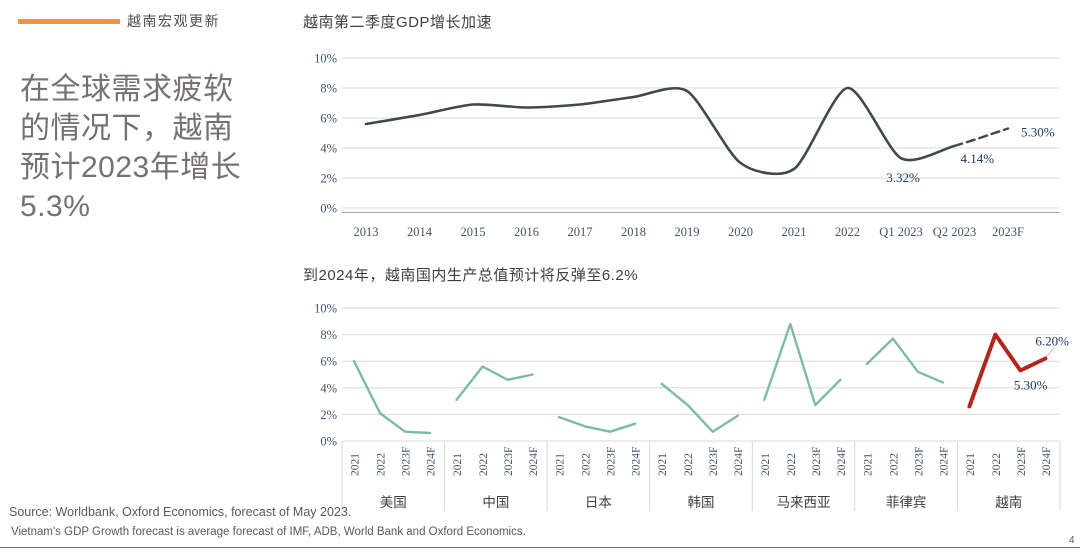 This screenshot has width=1080, height=552. Describe the element at coordinates (473, 232) in the screenshot. I see `svg-text: 2015` at that location.